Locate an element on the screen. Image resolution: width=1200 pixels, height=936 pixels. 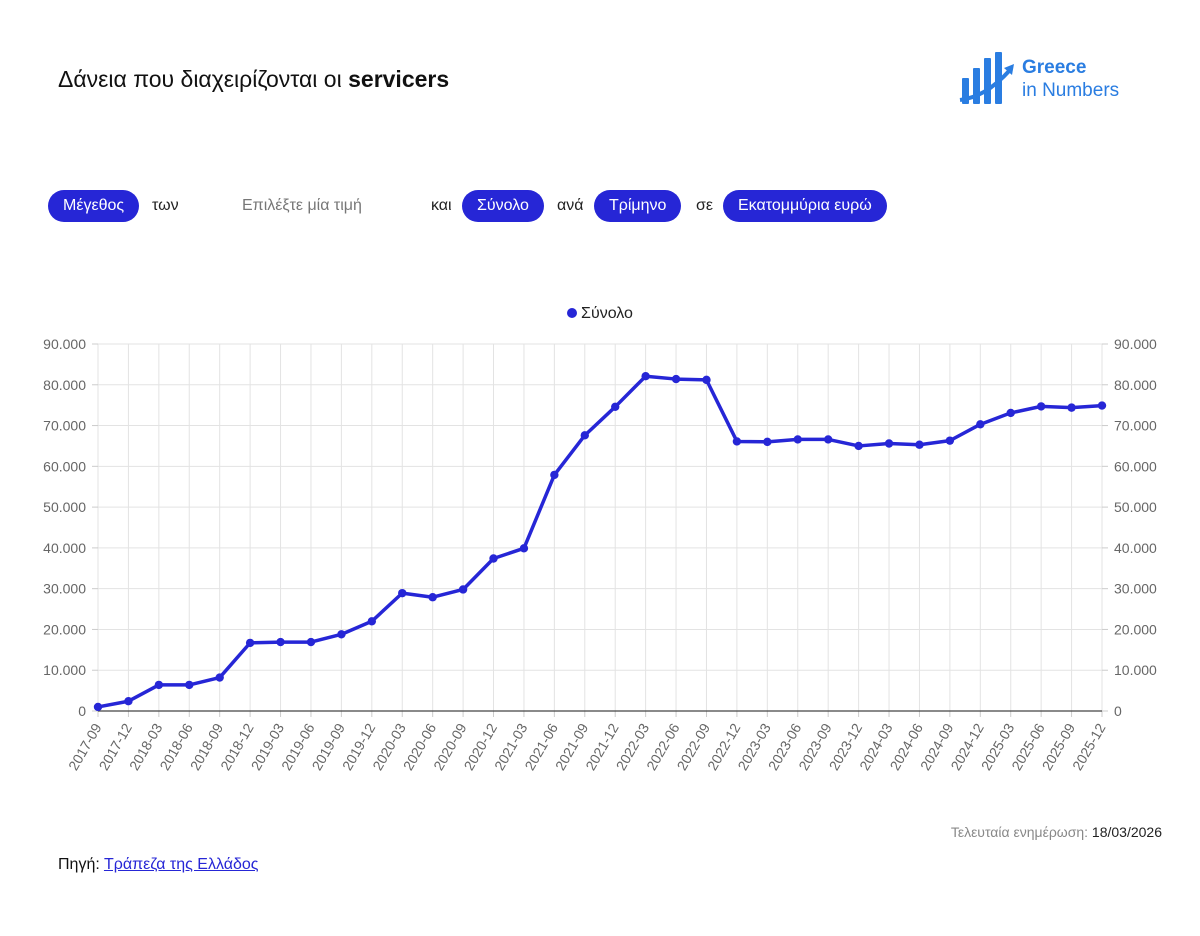
y-tick-label-right: 20.000 is located at coordinates (1135, 629).